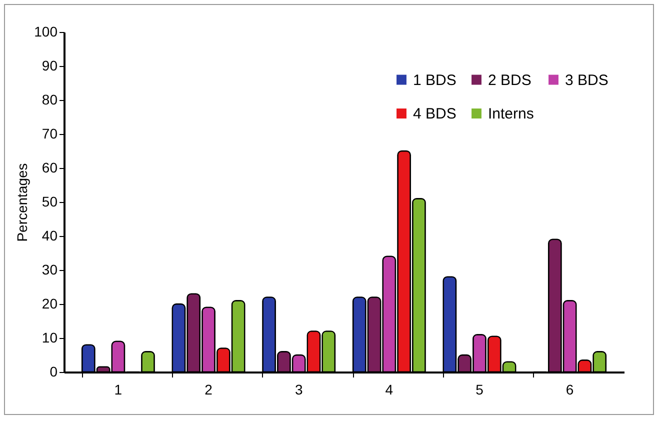  I want to click on x-tick-label: 4, so click(389, 390).